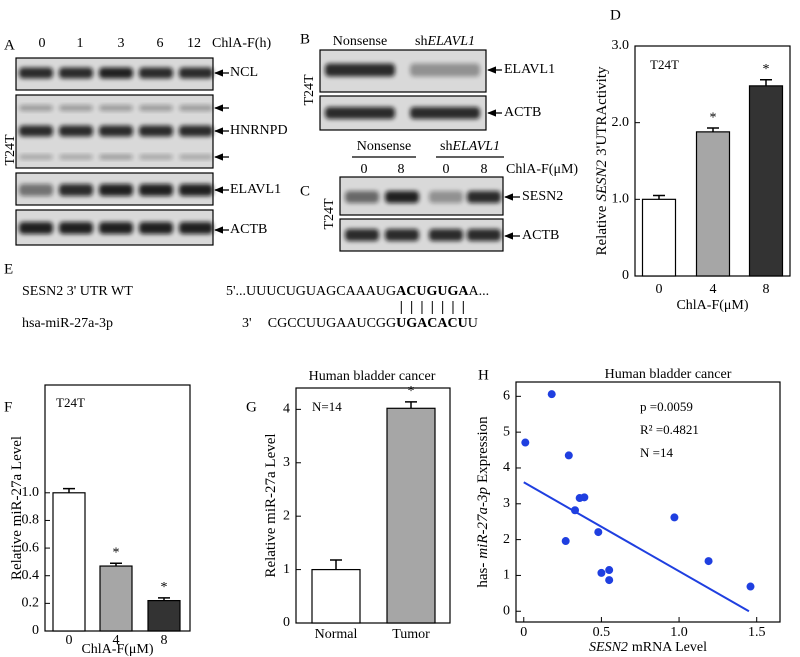 The width and height of the screenshot is (800, 657). Describe the element at coordinates (329, 214) in the screenshot. I see `cell-line: T24T` at that location.